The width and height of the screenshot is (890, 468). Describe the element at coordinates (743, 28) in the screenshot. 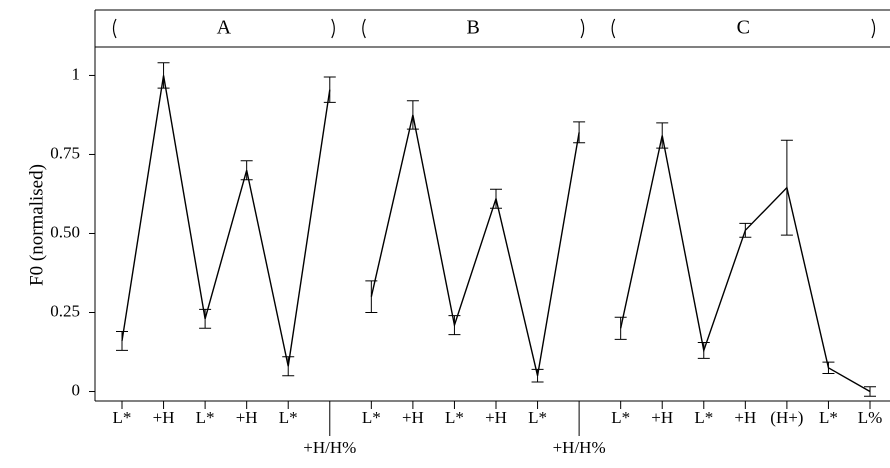

I see `group-label: C` at that location.